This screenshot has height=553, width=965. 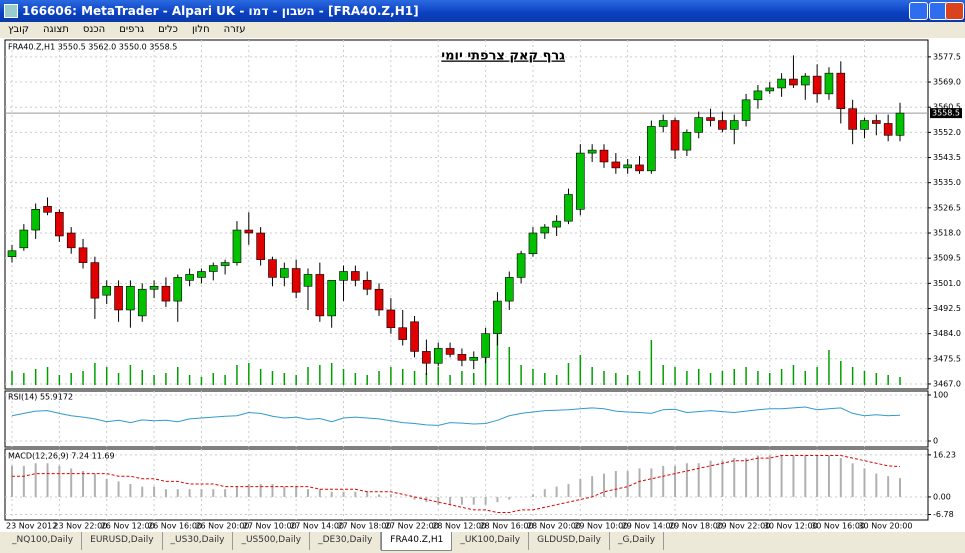 I want to click on chart-tab: _DE30,Daily, so click(x=346, y=541).